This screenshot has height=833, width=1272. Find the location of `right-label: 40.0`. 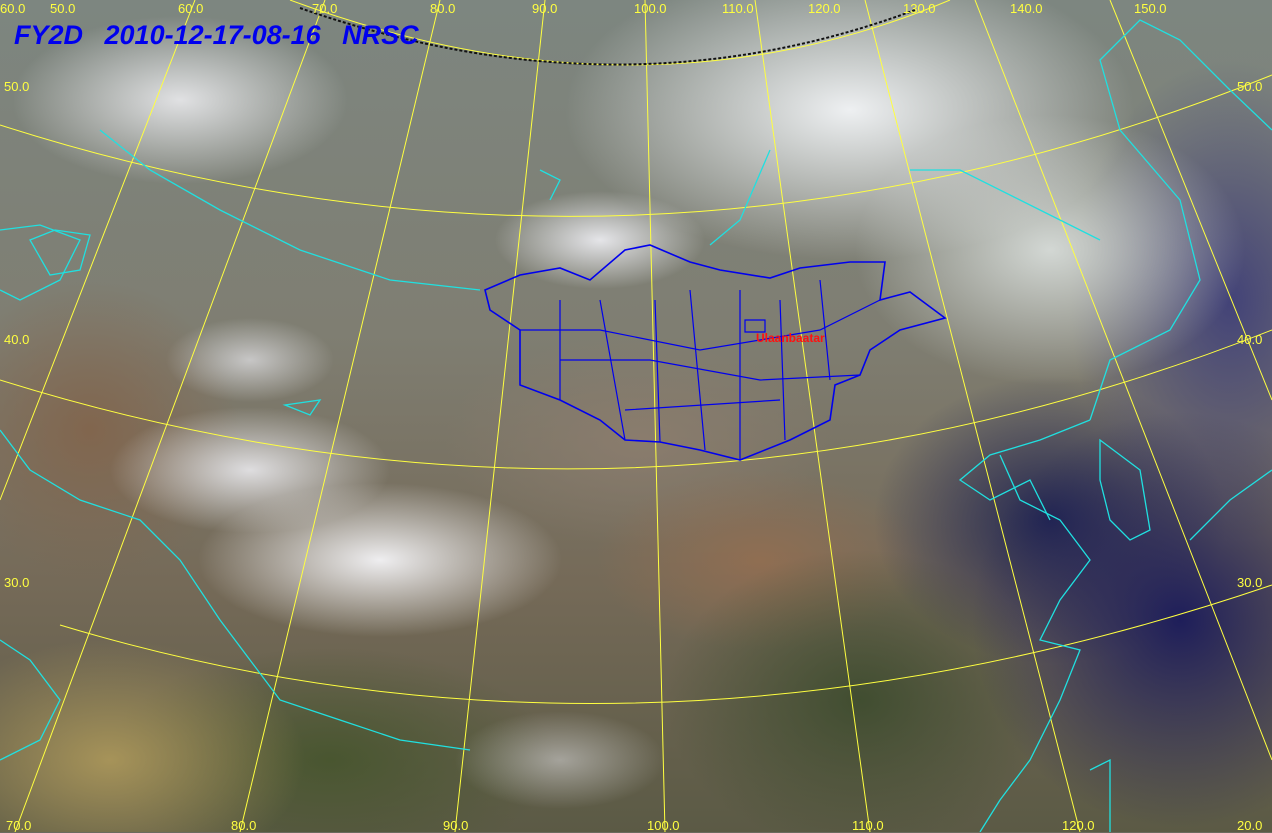

right-label: 40.0 is located at coordinates (1250, 339).